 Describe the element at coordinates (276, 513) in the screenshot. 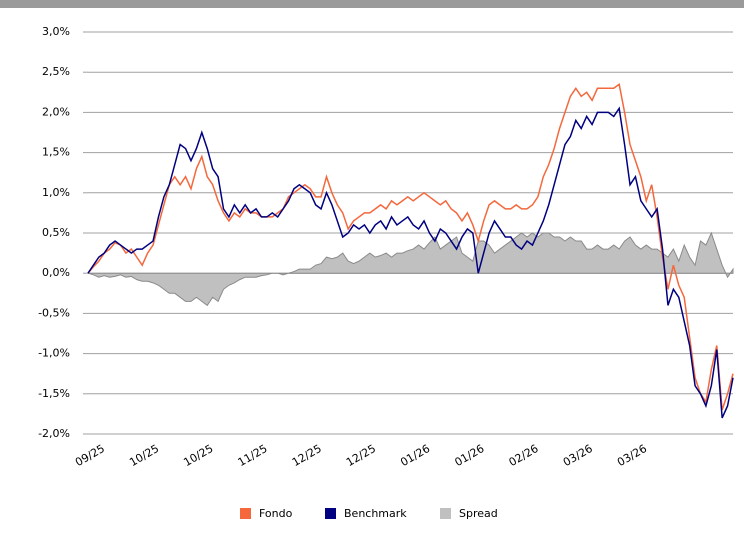

I see `legend-label: Fondo` at that location.